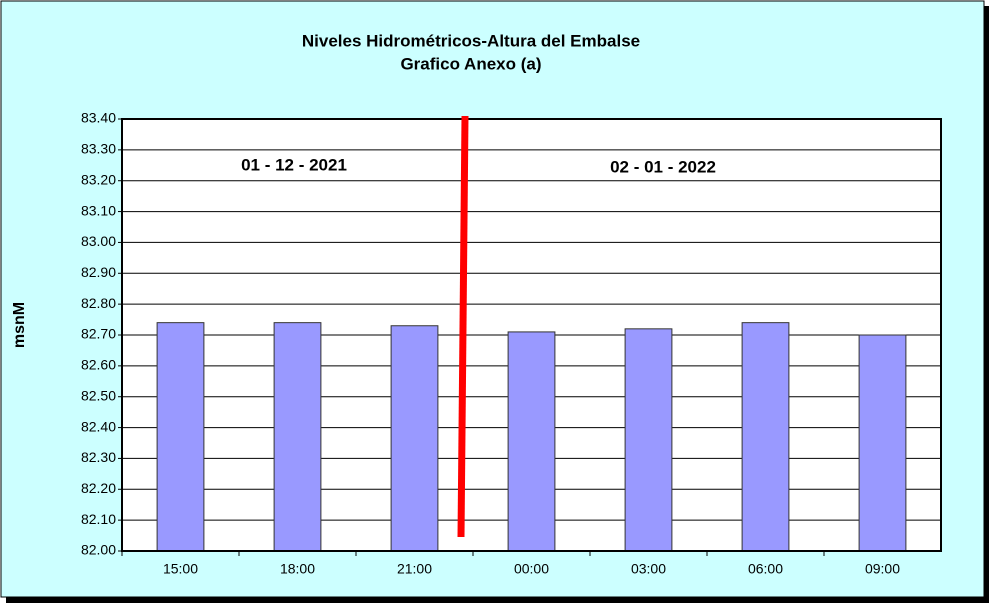 The width and height of the screenshot is (989, 603). Describe the element at coordinates (180, 569) in the screenshot. I see `x-tick-label: 15:00` at that location.